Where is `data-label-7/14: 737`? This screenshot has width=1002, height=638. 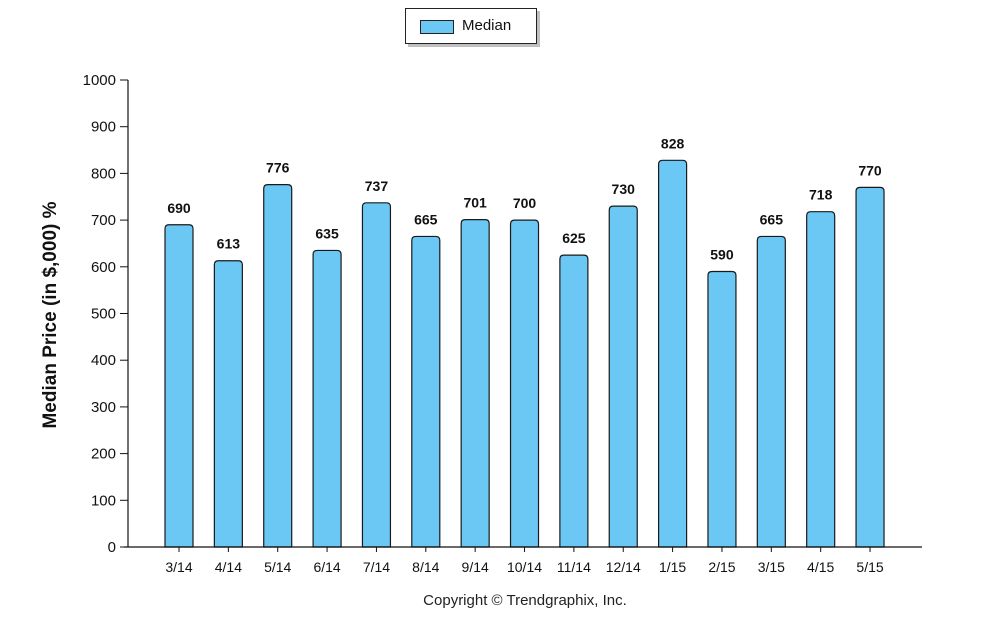
data-label-7/14: 737 is located at coordinates (377, 186).